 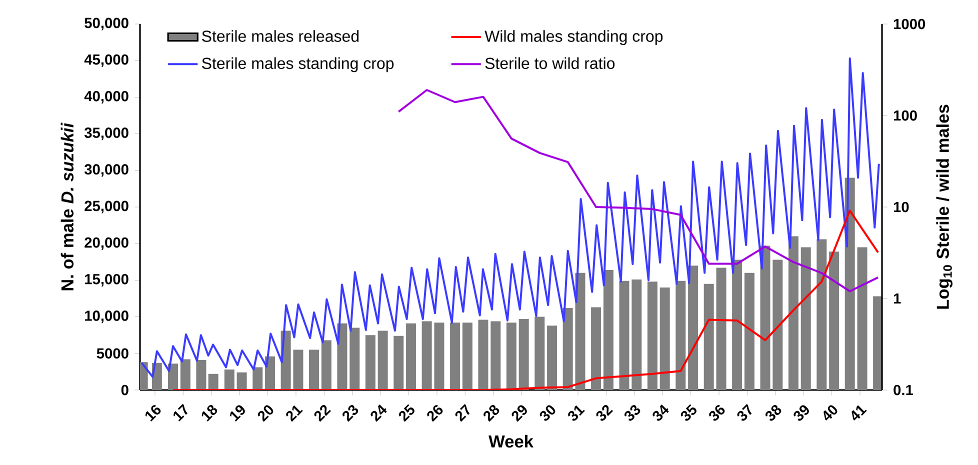 What do you see at coordinates (905, 115) in the screenshot?
I see `y2-tick-label: 100` at bounding box center [905, 115].